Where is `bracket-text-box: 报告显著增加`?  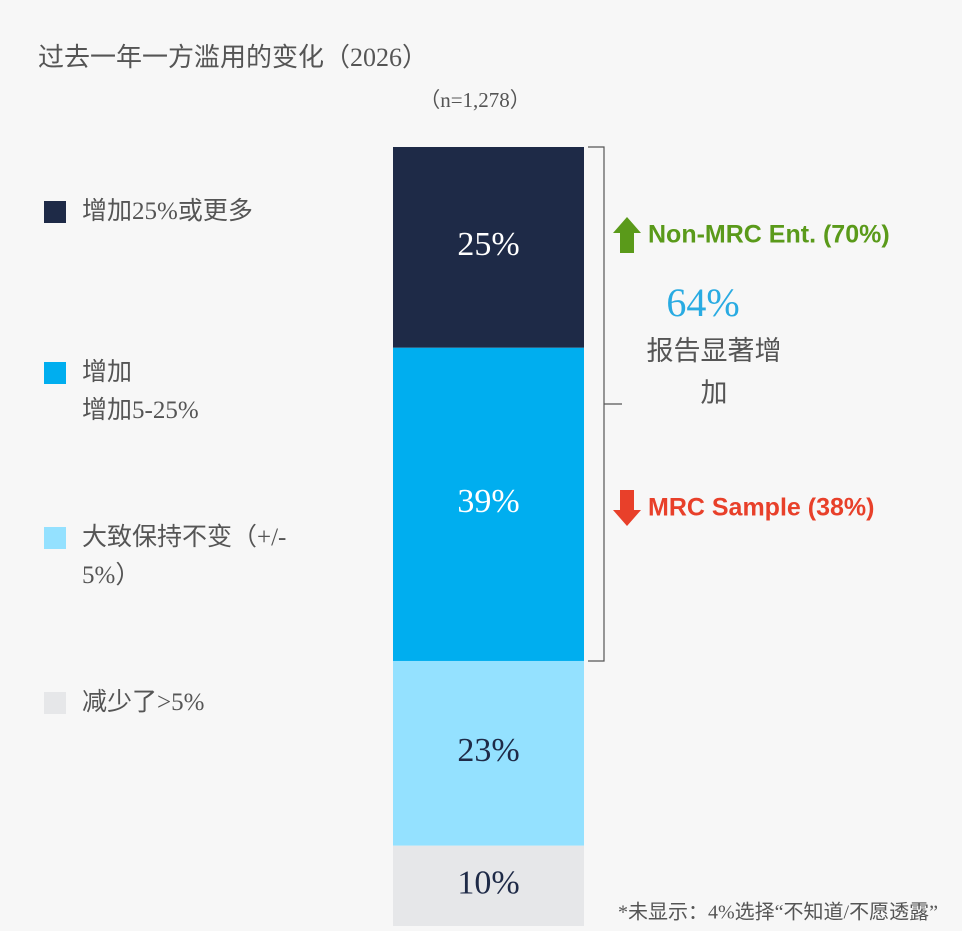
bracket-text-box: 报告显著增加 is located at coordinates (714, 372).